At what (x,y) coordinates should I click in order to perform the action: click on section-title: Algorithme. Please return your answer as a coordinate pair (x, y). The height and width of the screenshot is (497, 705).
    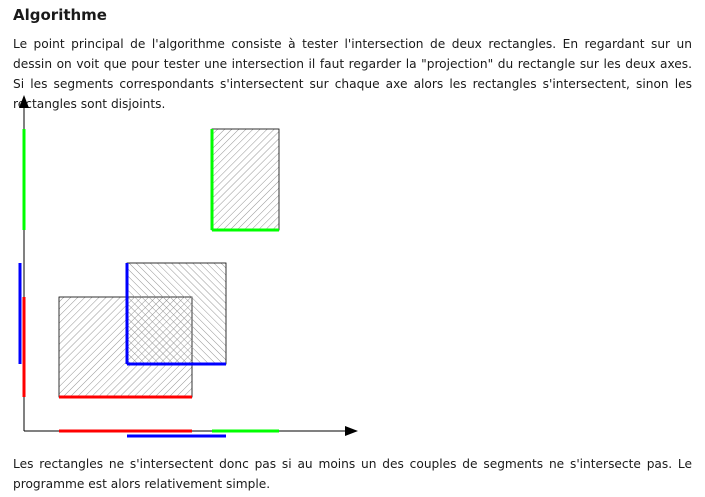
    Looking at the image, I should click on (60, 15).